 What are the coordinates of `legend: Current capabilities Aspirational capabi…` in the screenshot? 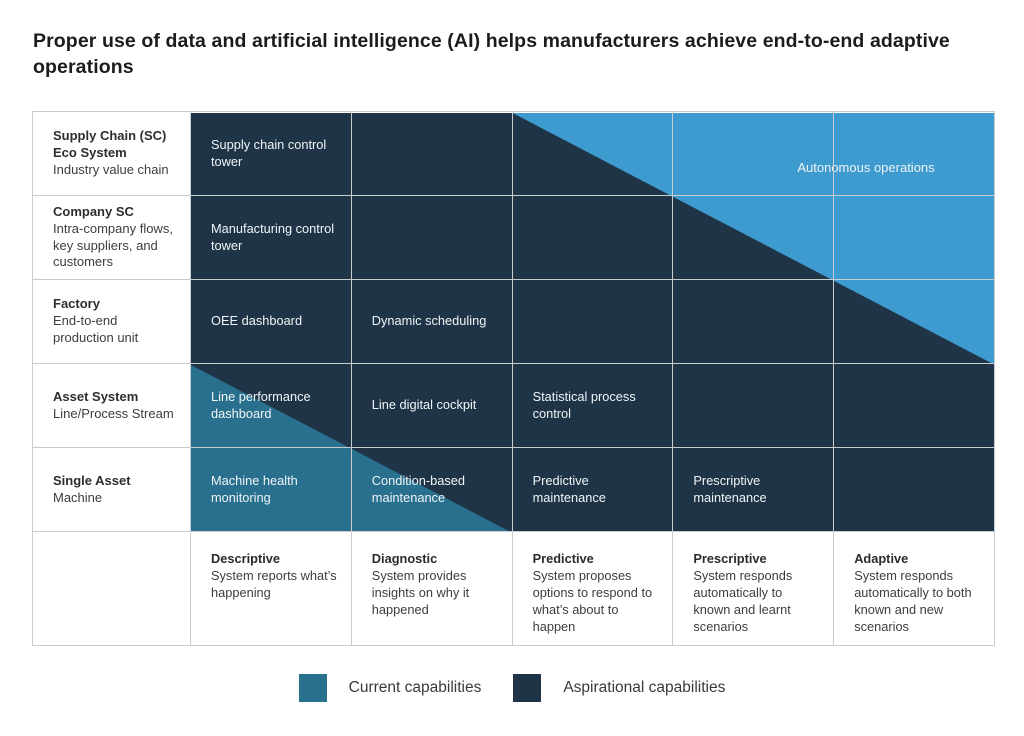 It's located at (512, 688).